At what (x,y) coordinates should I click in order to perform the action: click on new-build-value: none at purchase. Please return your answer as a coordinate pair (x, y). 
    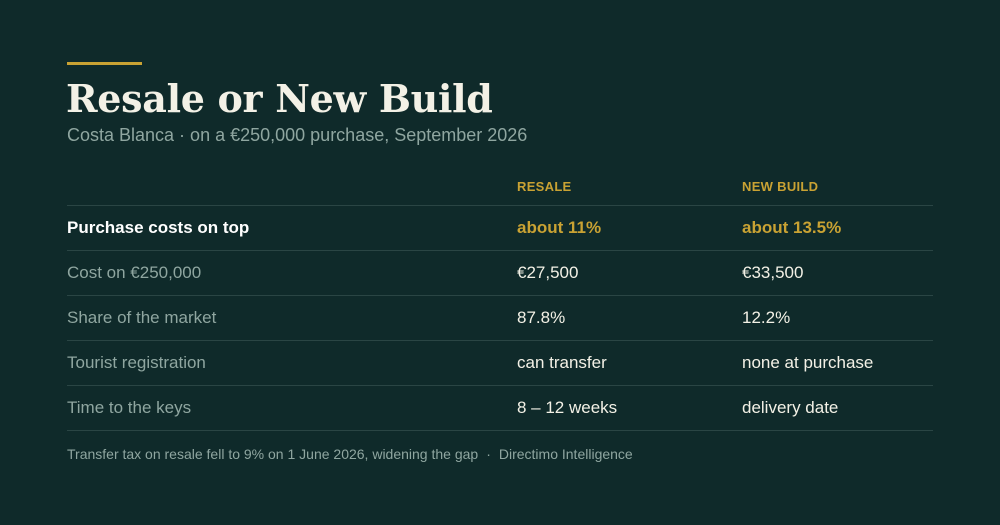
    Looking at the image, I should click on (808, 362).